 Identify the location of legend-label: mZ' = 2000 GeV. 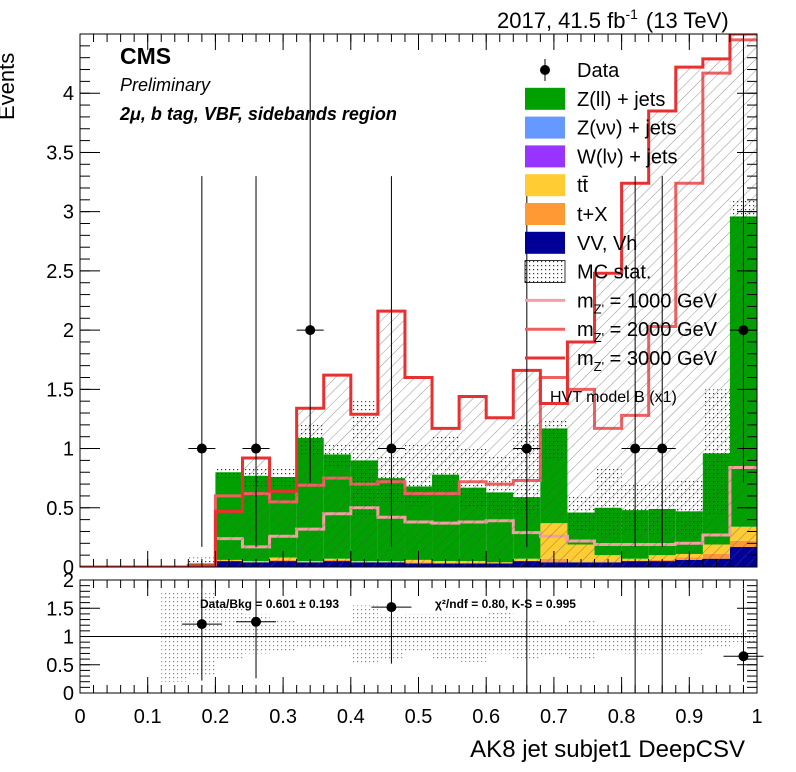
(647, 332).